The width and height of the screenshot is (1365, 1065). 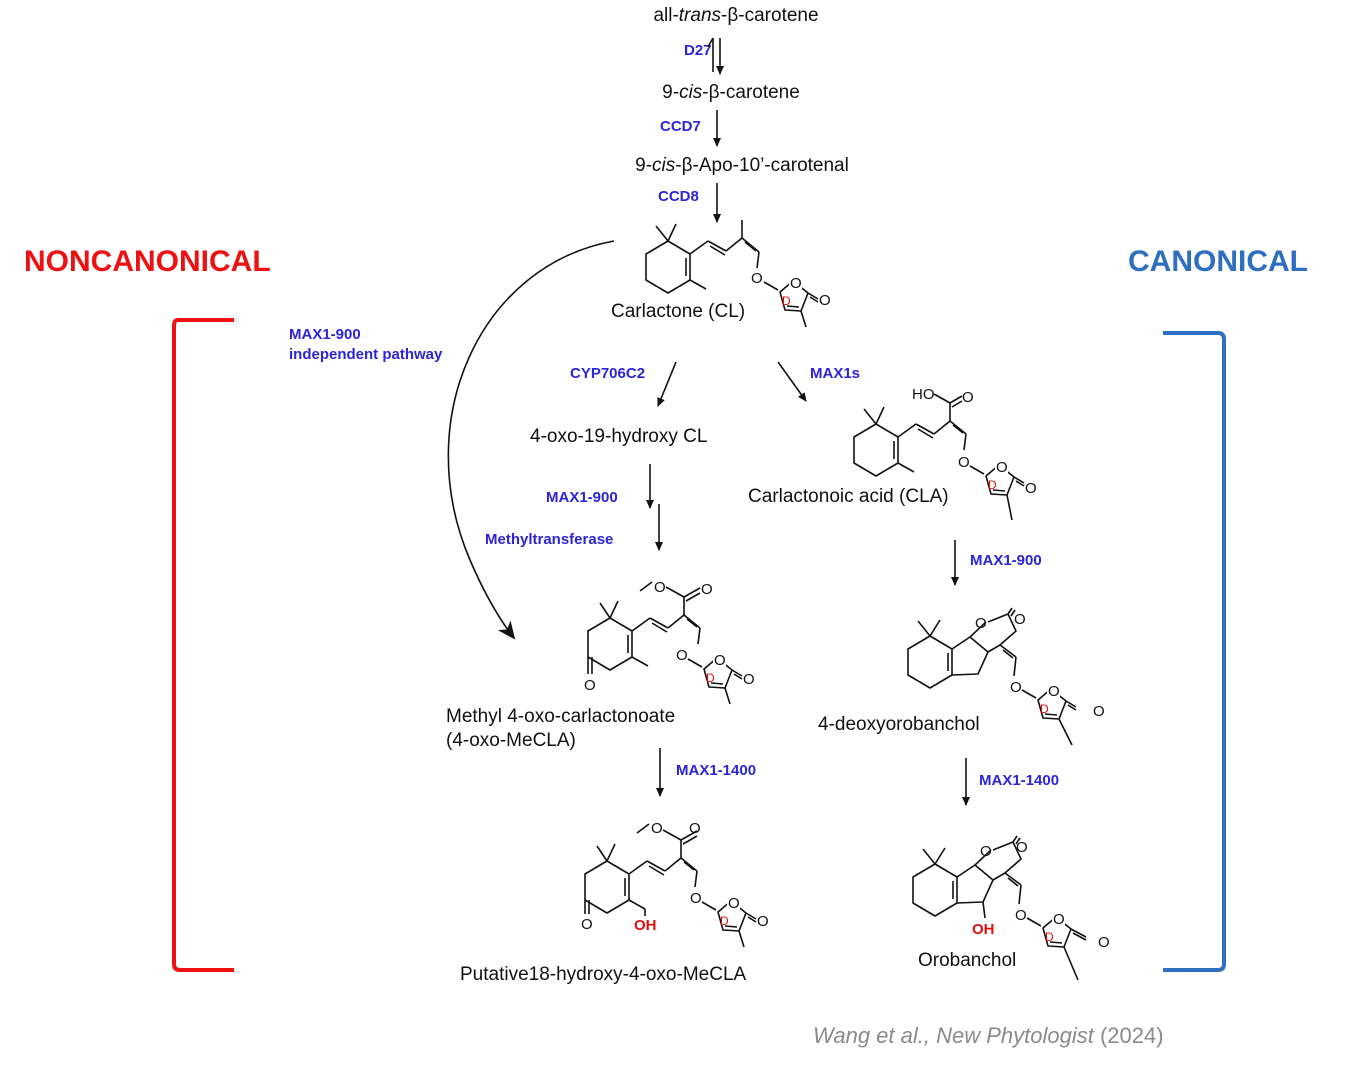 I want to click on independent-pathway-arrow, so click(x=531, y=440).